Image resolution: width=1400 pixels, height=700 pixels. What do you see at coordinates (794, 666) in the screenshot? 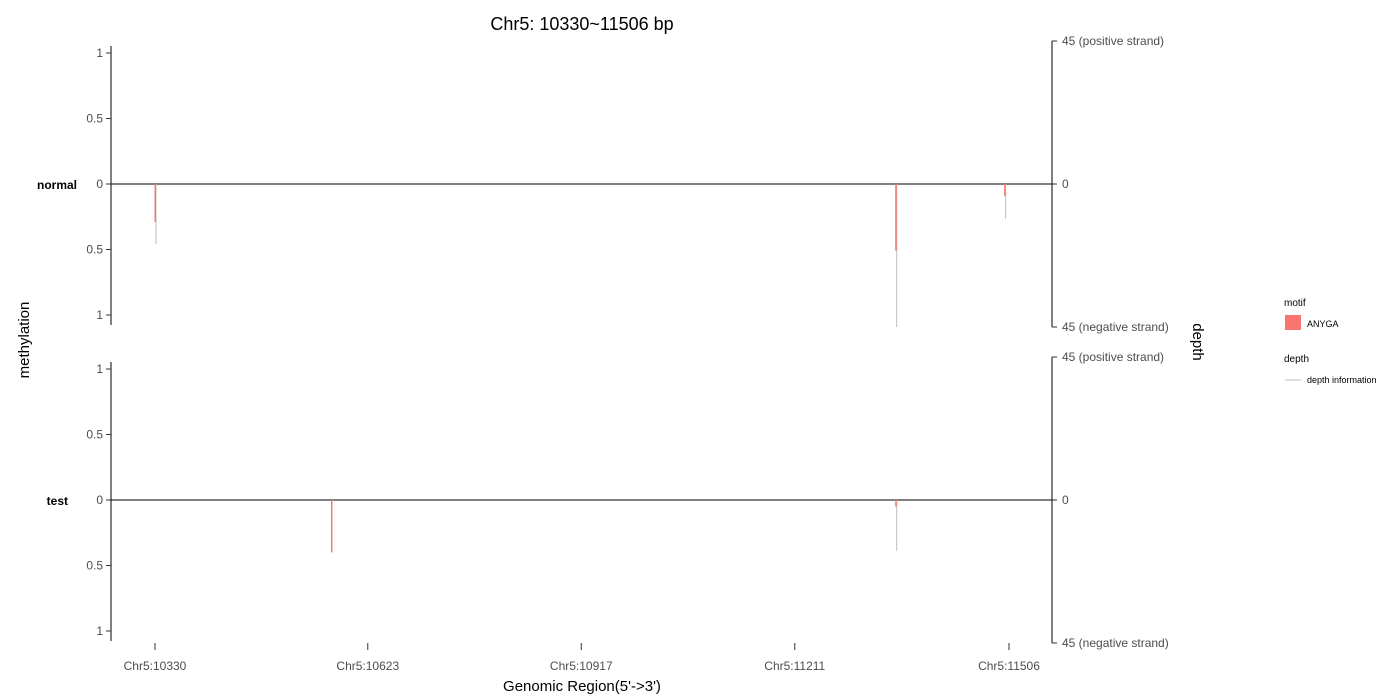
I see `x-tick-label: Chr5:11211` at bounding box center [794, 666].